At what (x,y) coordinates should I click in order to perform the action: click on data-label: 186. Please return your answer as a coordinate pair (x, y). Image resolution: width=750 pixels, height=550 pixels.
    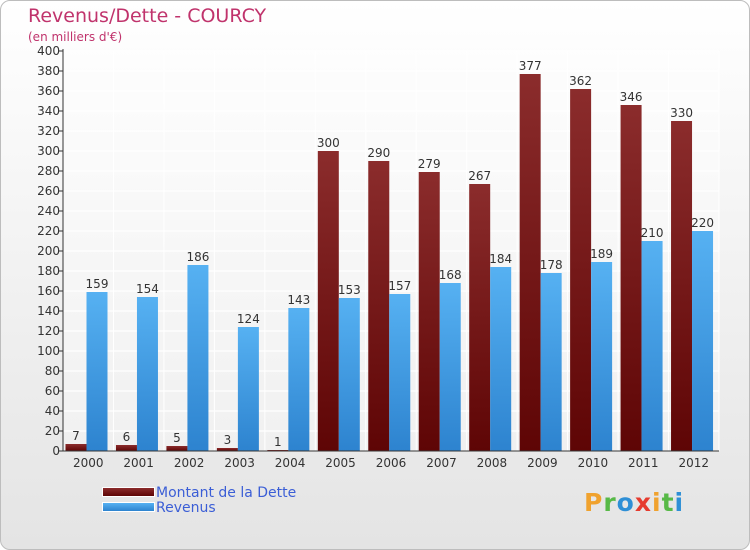
    Looking at the image, I should click on (197, 257).